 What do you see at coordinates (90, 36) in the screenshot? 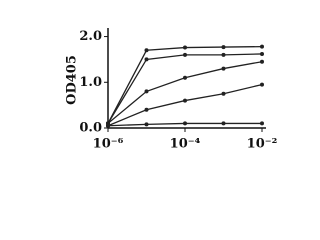
I see `y-tick-label: 2.0` at bounding box center [90, 36].